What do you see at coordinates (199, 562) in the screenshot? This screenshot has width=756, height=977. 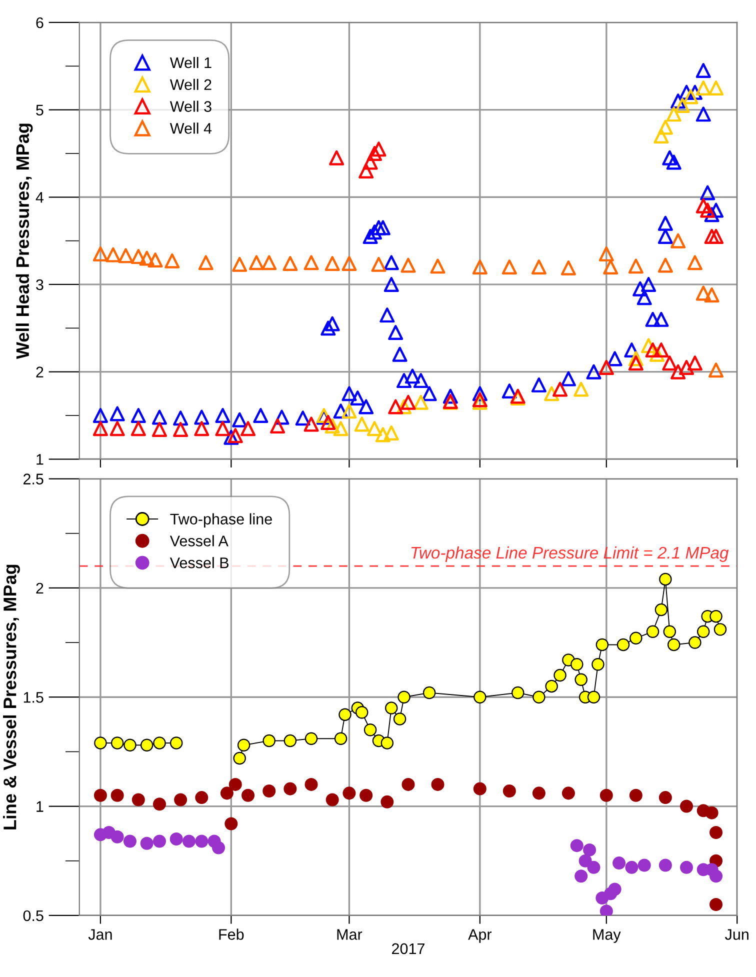 I see `legend-label: Vessel B` at bounding box center [199, 562].